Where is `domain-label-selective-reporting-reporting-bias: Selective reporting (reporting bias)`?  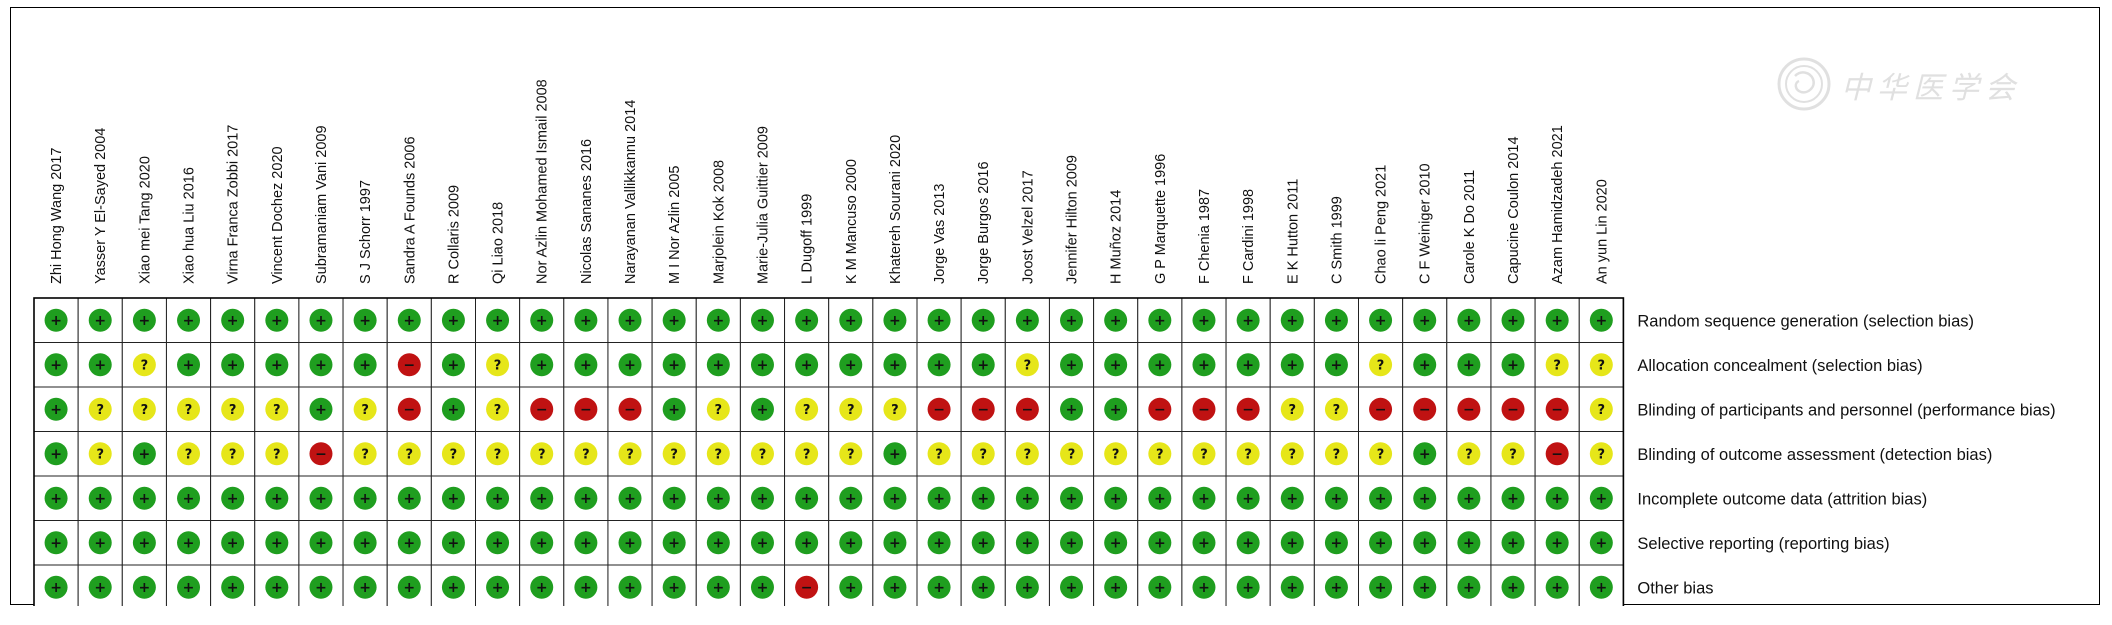 domain-label-selective-reporting-reporting-bias: Selective reporting (reporting bias) is located at coordinates (1763, 544).